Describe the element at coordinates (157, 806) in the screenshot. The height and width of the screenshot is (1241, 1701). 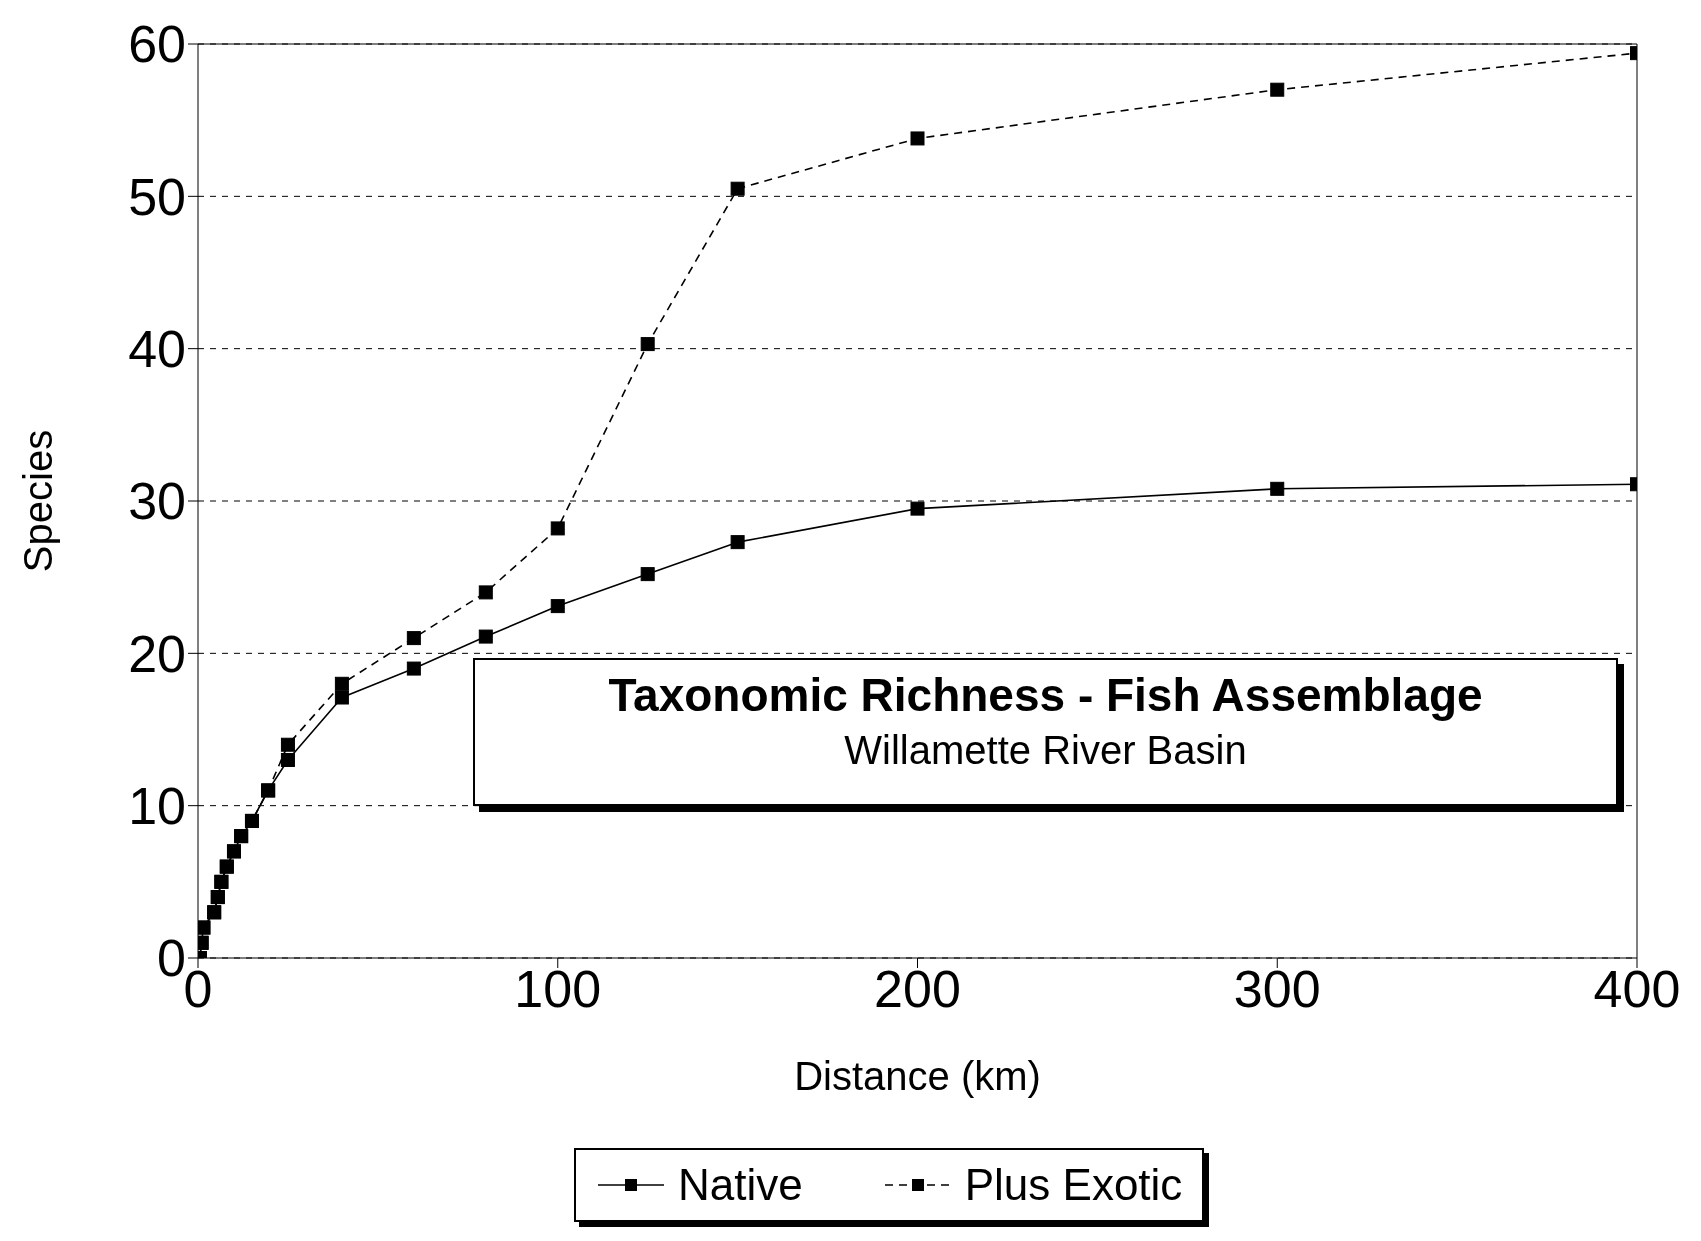
I see `y-tick-label: 10` at that location.